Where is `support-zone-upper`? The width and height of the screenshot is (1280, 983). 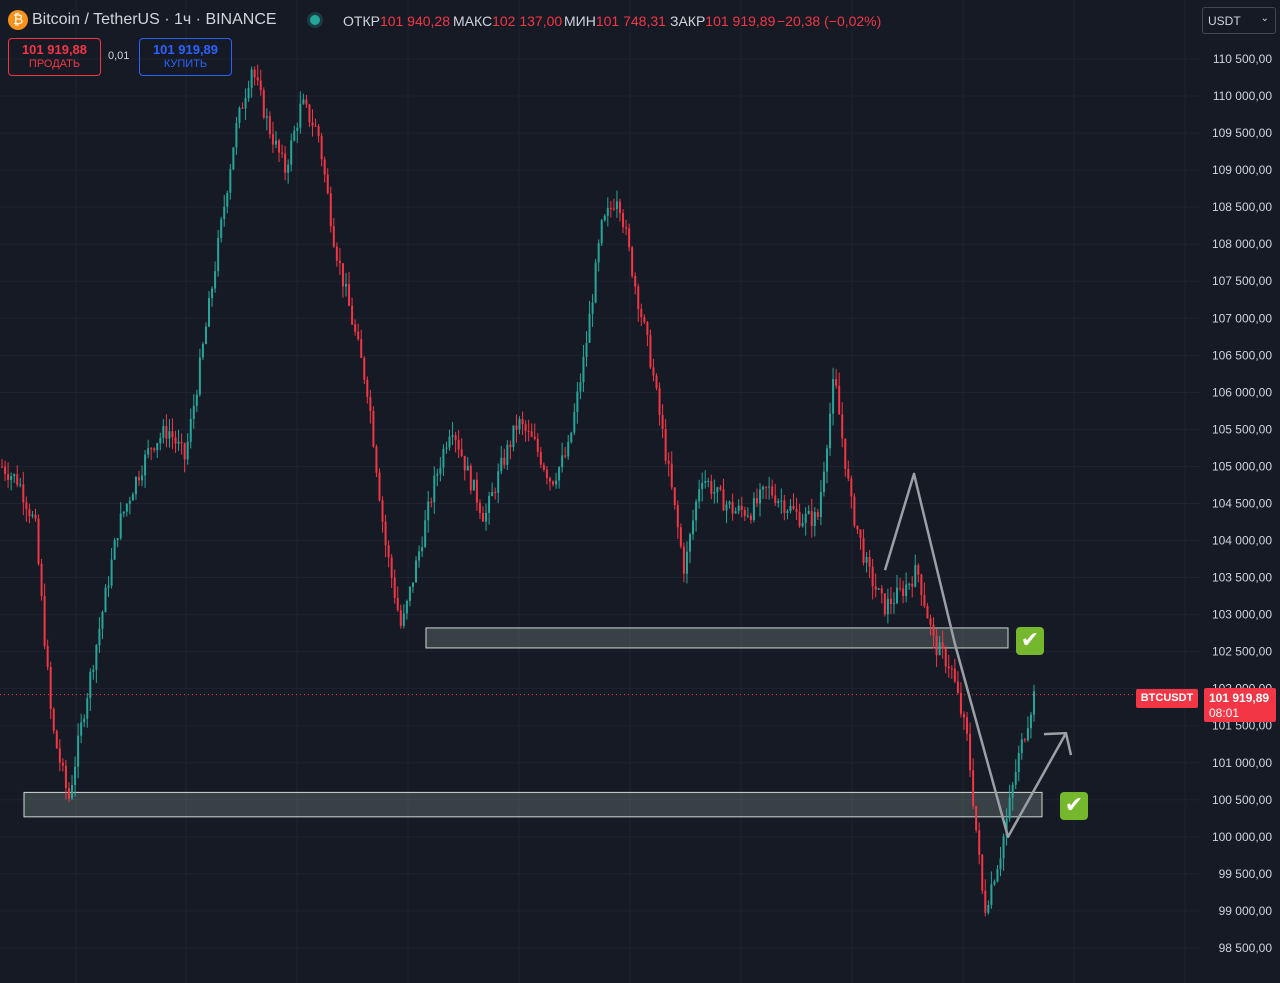 support-zone-upper is located at coordinates (717, 638).